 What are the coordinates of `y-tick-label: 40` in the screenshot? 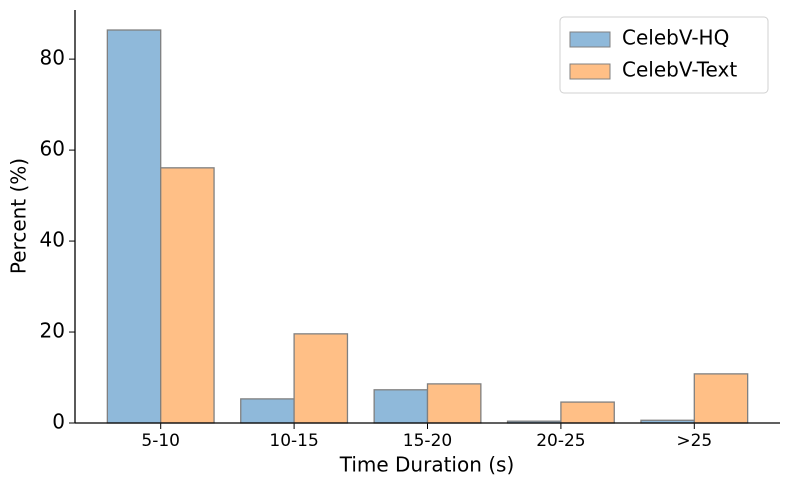 It's located at (52, 240).